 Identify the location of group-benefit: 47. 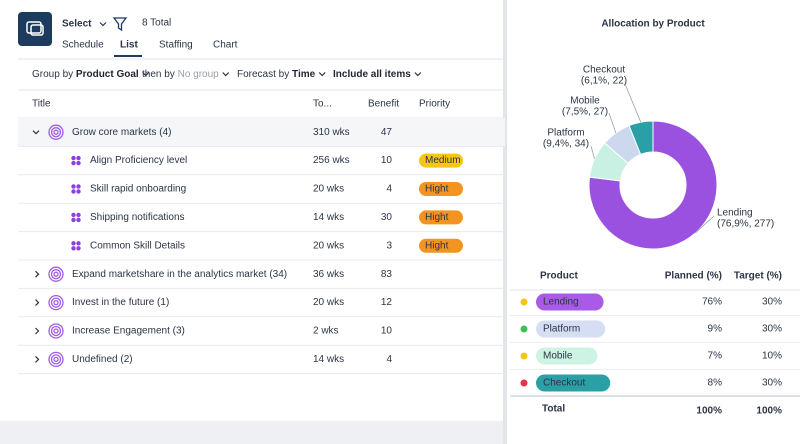
(387, 132).